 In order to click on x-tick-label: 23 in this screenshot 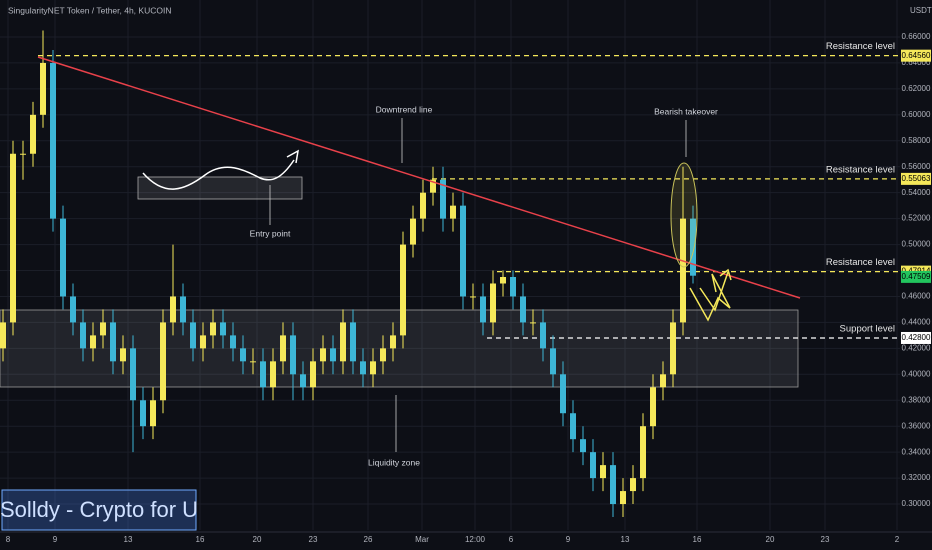, I will do `click(825, 539)`.